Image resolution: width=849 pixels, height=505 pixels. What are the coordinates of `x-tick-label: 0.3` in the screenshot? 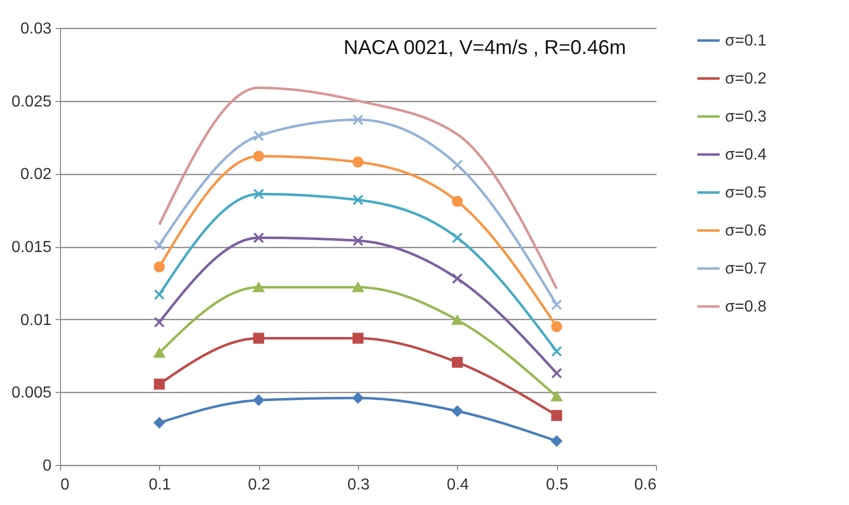 It's located at (358, 485).